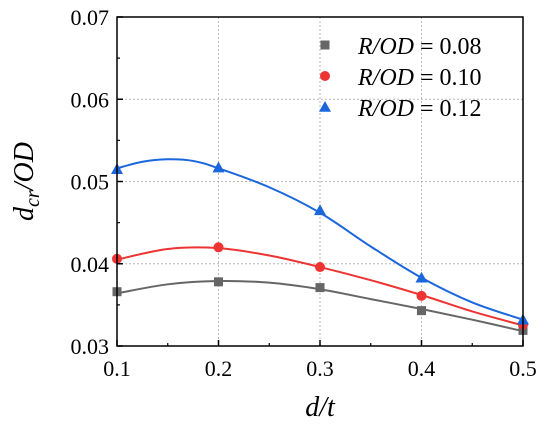  Describe the element at coordinates (320, 368) in the screenshot. I see `x-tick-label: 0.3` at that location.